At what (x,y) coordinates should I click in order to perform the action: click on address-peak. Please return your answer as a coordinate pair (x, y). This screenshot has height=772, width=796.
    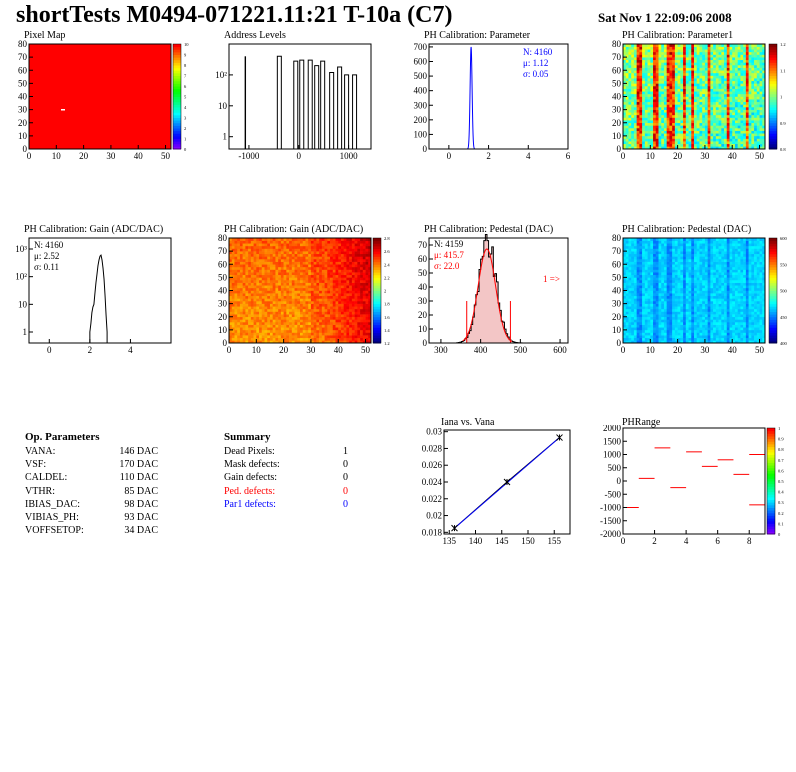
    Looking at the image, I should click on (279, 102).